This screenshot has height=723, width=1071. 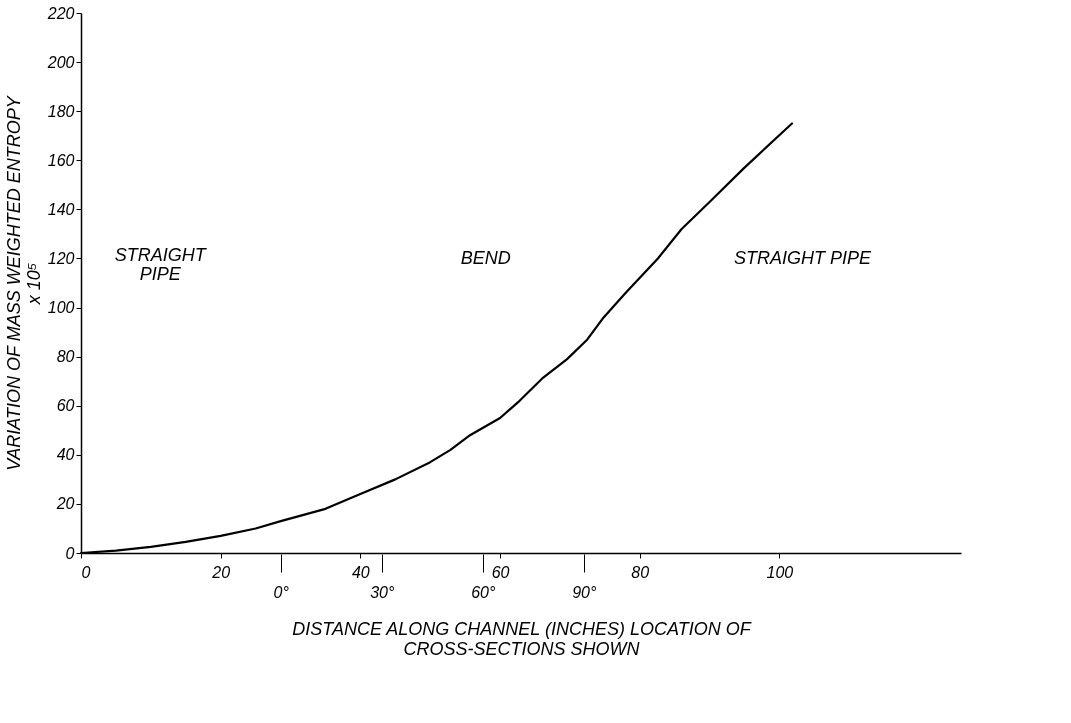 What do you see at coordinates (60, 13) in the screenshot?
I see `y-tick-label: 220` at bounding box center [60, 13].